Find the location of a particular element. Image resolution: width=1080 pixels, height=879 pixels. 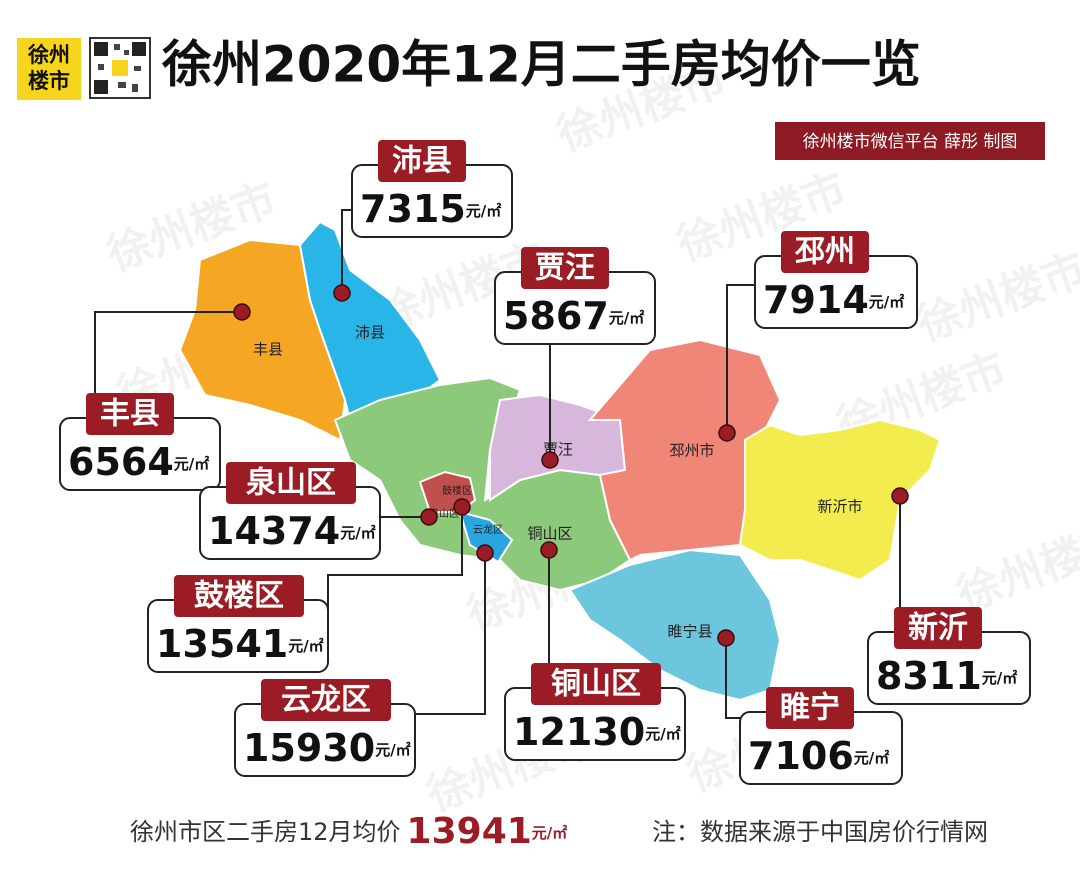

price-value: 14374 is located at coordinates (274, 531).